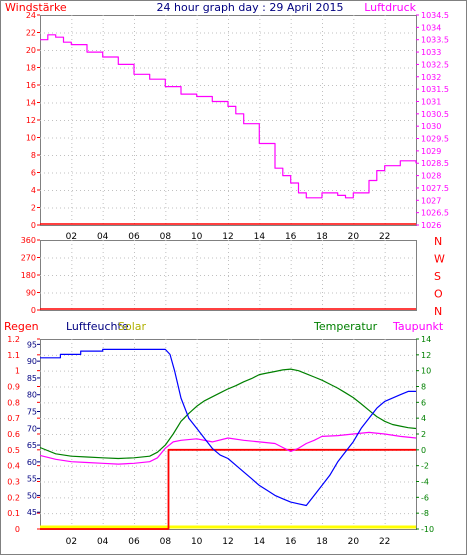  I want to click on pressure-tick-label: 1027, so click(431, 200).